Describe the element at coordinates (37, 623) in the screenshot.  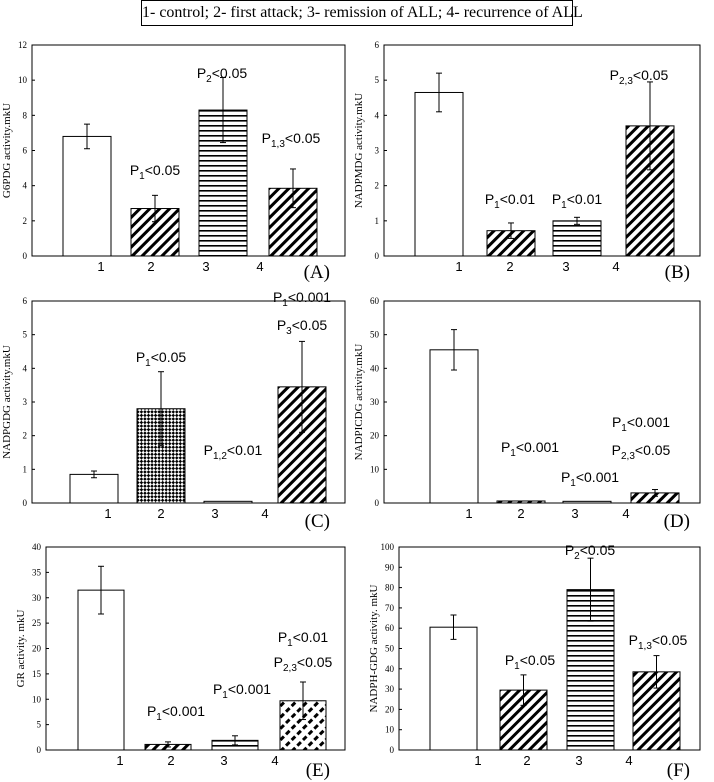
I see `y-tick-label: 25` at that location.